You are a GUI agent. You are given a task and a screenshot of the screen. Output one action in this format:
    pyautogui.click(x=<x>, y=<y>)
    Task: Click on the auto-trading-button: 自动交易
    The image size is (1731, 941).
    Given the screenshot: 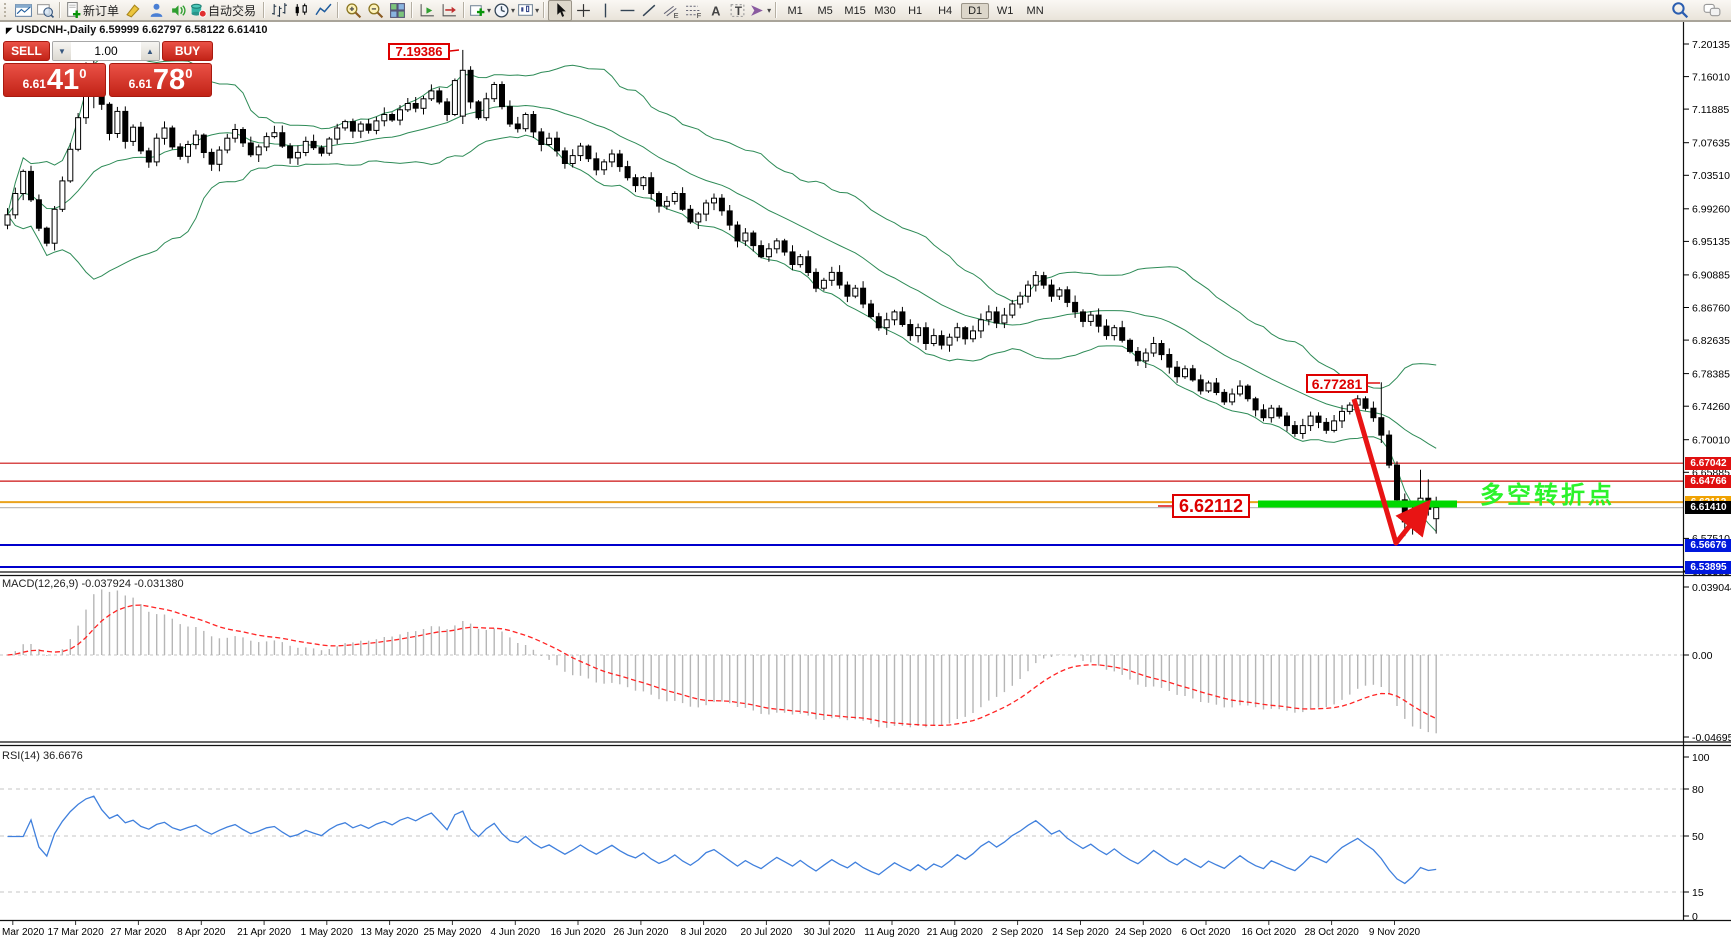 What is the action you would take?
    pyautogui.click(x=224, y=10)
    